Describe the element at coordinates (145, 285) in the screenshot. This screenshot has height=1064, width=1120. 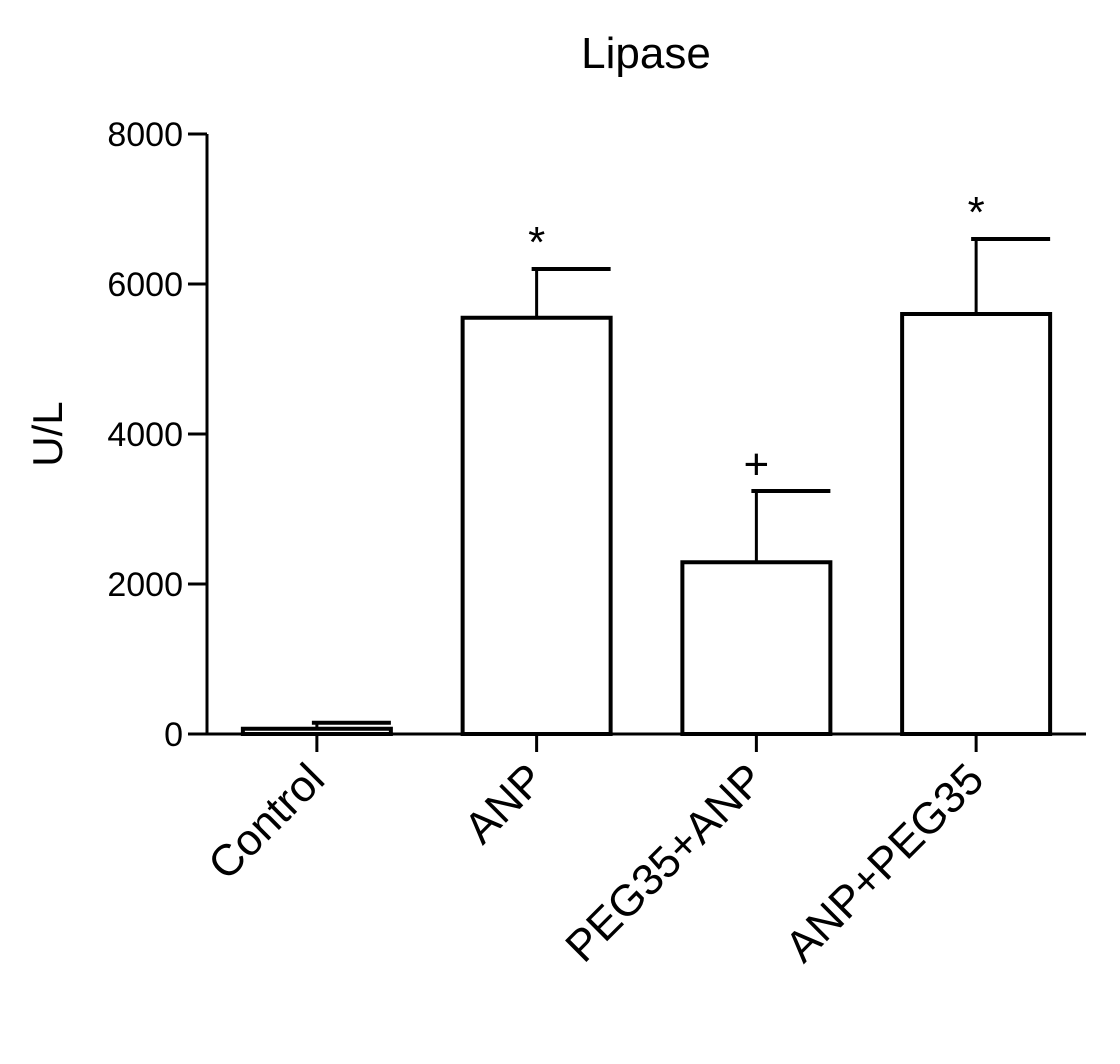
I see `y-tick-label: 6000` at that location.